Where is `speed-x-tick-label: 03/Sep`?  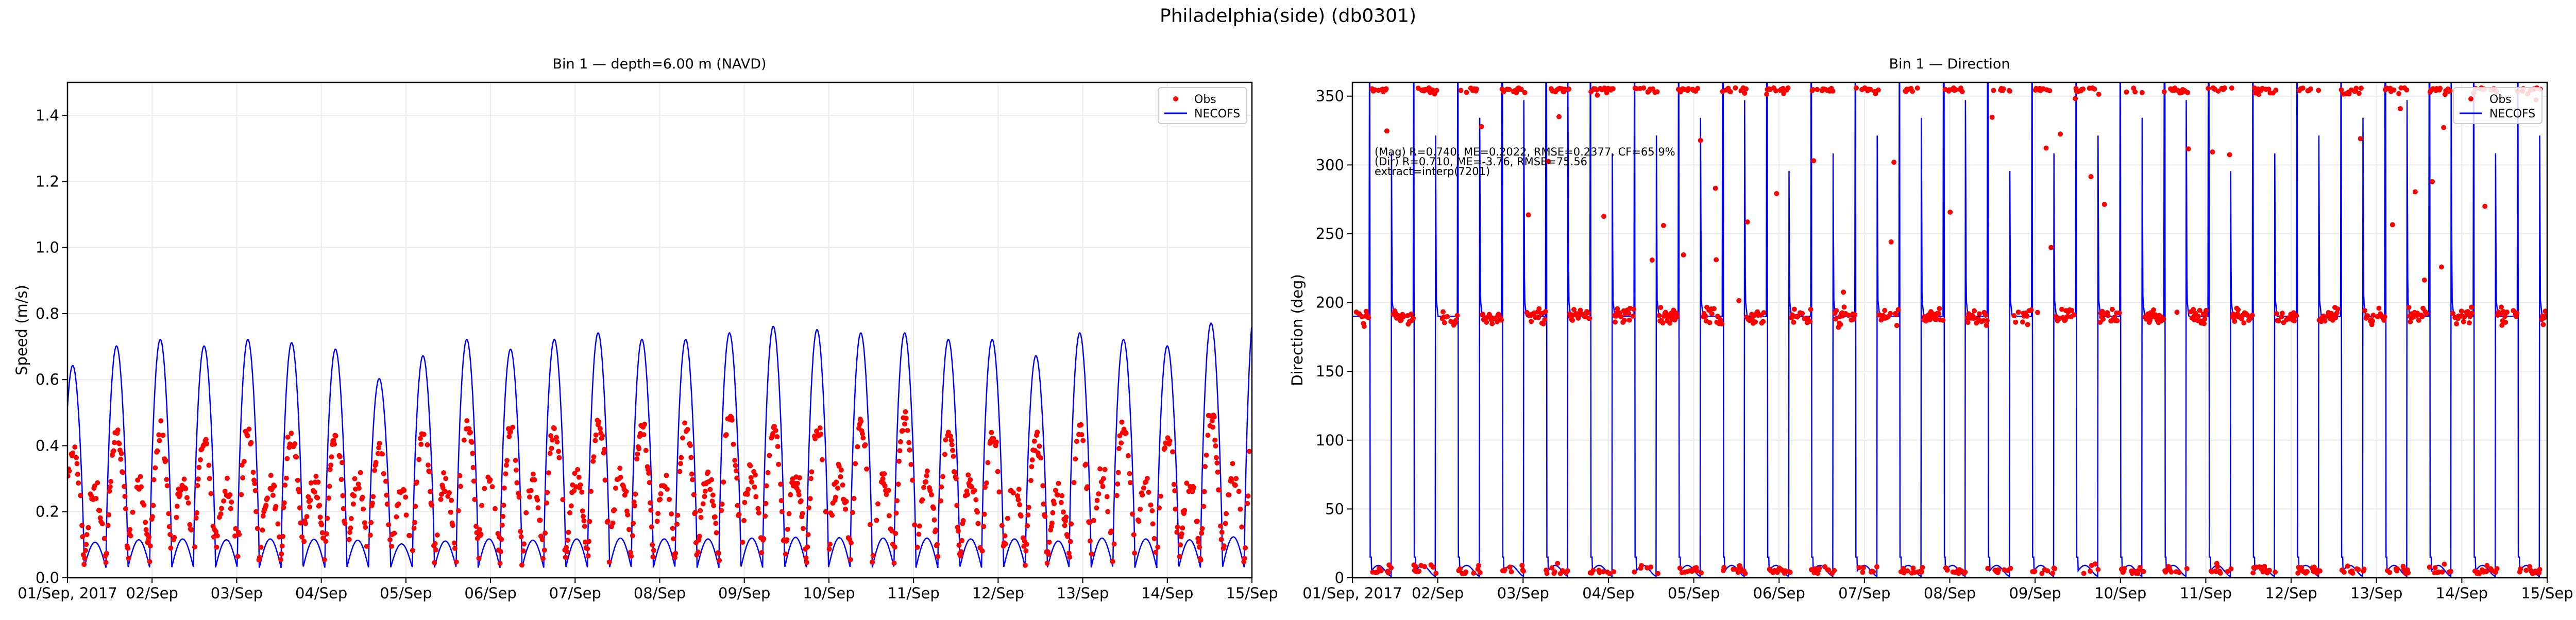
speed-x-tick-label: 03/Sep is located at coordinates (237, 593).